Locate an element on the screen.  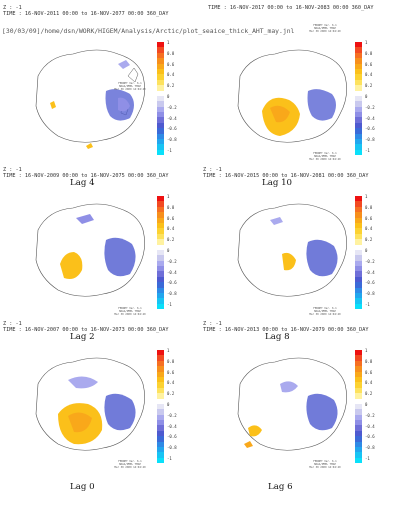
colorbar-ticks-1: 1 0.8 0.6 0.4 0.2 0 -0.2 -0.4 -0.6 -0.8 -1 is located at coordinates (370, 100).